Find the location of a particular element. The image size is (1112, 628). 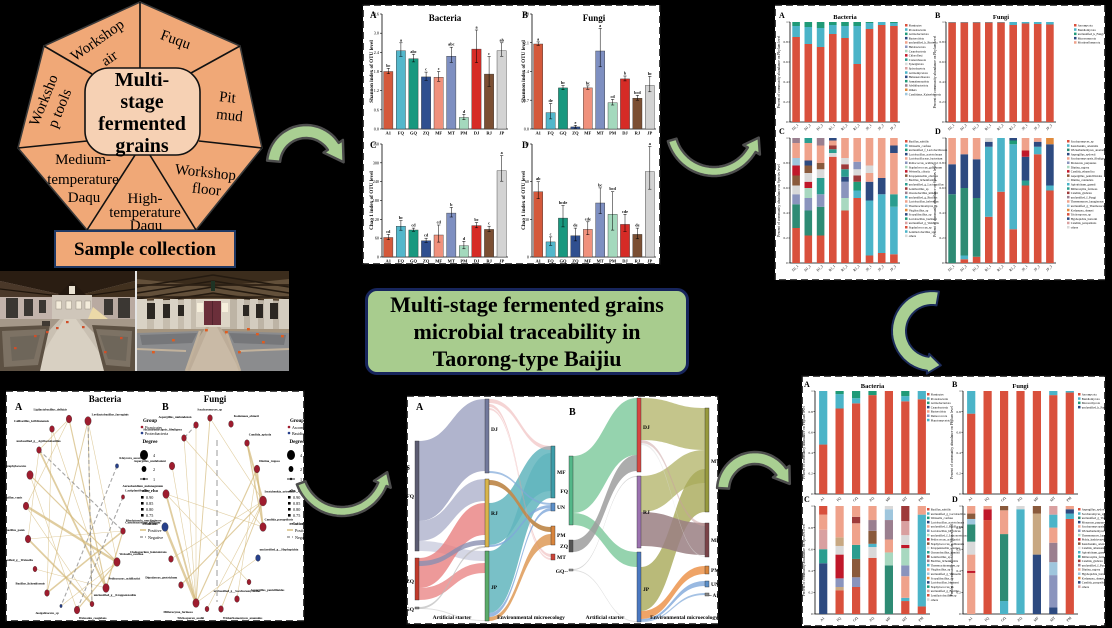

svg-text: Lentibacillus_sp is located at coordinates (919, 189).